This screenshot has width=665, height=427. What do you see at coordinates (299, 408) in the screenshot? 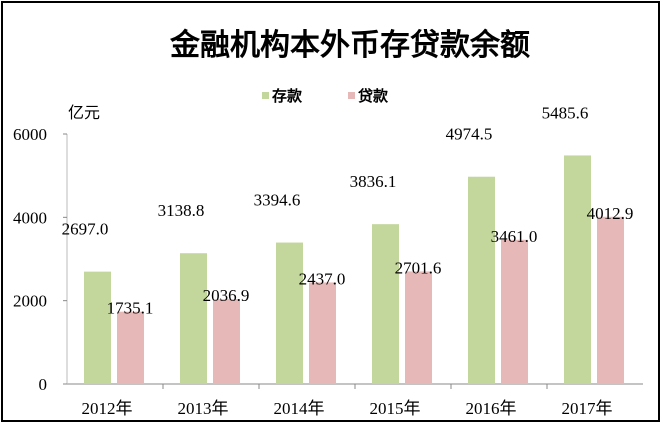
I see `x-tick-label: 2014年` at bounding box center [299, 408].